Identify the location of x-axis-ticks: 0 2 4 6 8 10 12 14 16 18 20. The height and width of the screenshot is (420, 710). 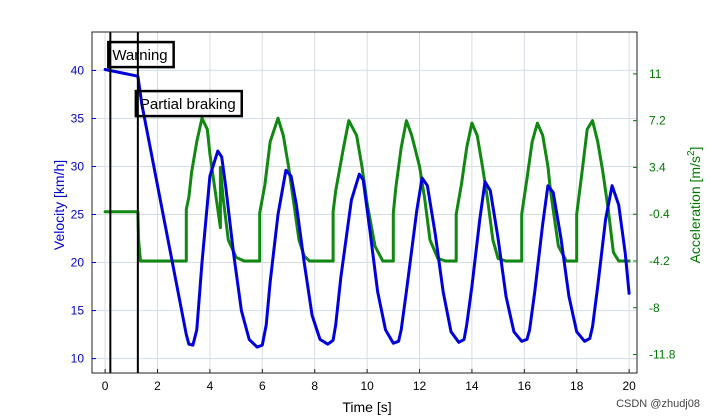
(369, 381).